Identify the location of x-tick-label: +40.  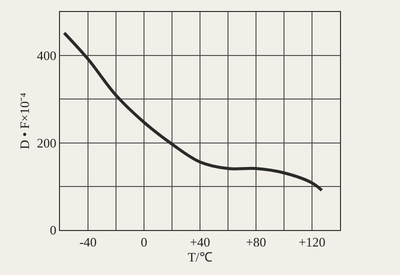
(200, 242).